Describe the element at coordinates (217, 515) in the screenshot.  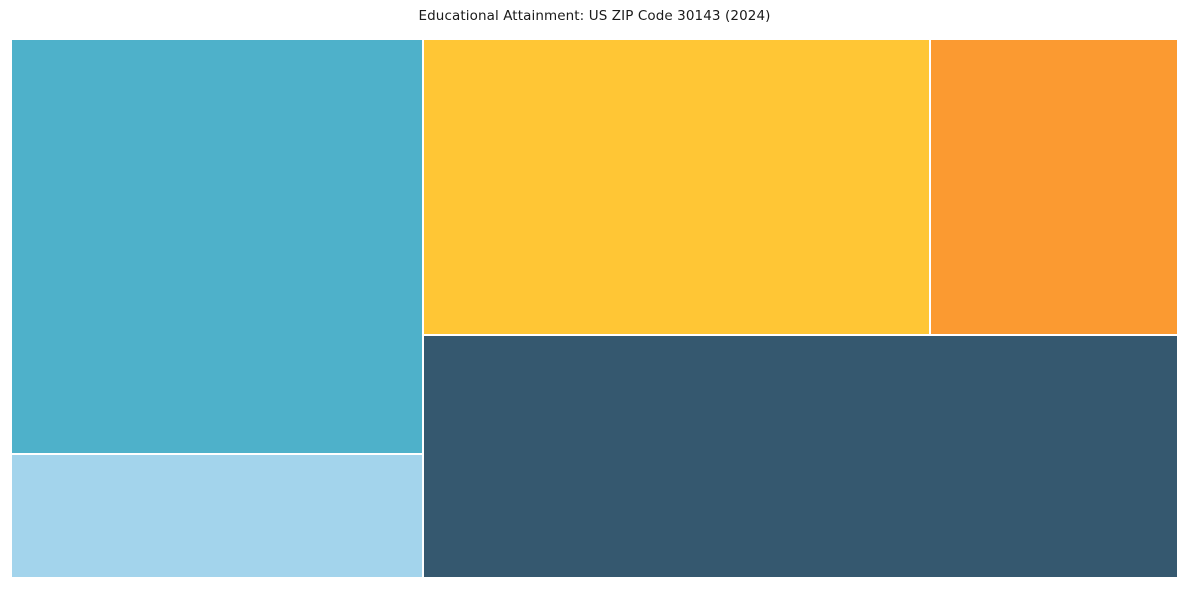
I see `treemap-tile-4: Less than high school diploma` at that location.